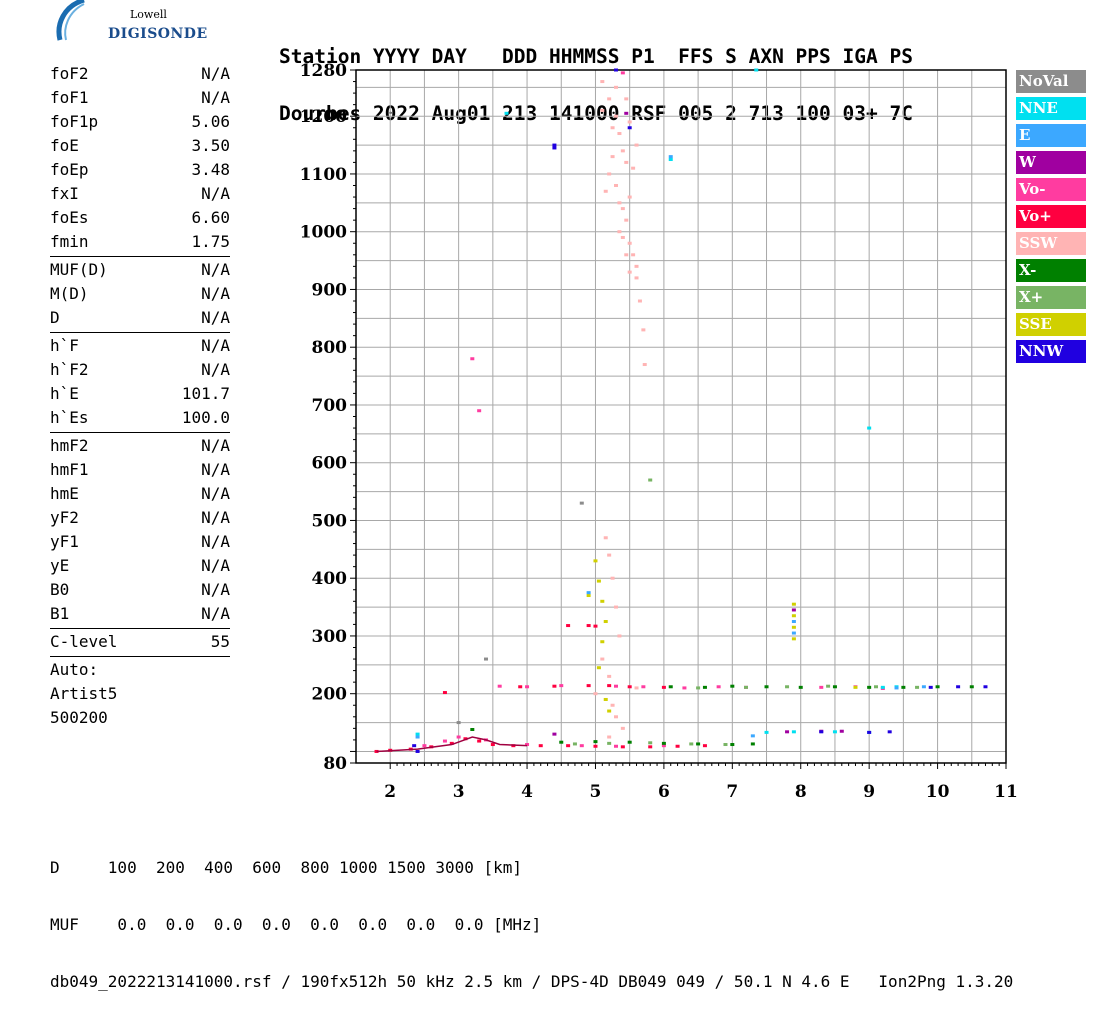 The width and height of the screenshot is (1113, 1010). Describe the element at coordinates (1051, 243) in the screenshot. I see `legend-item-ssw: SSW` at that location.